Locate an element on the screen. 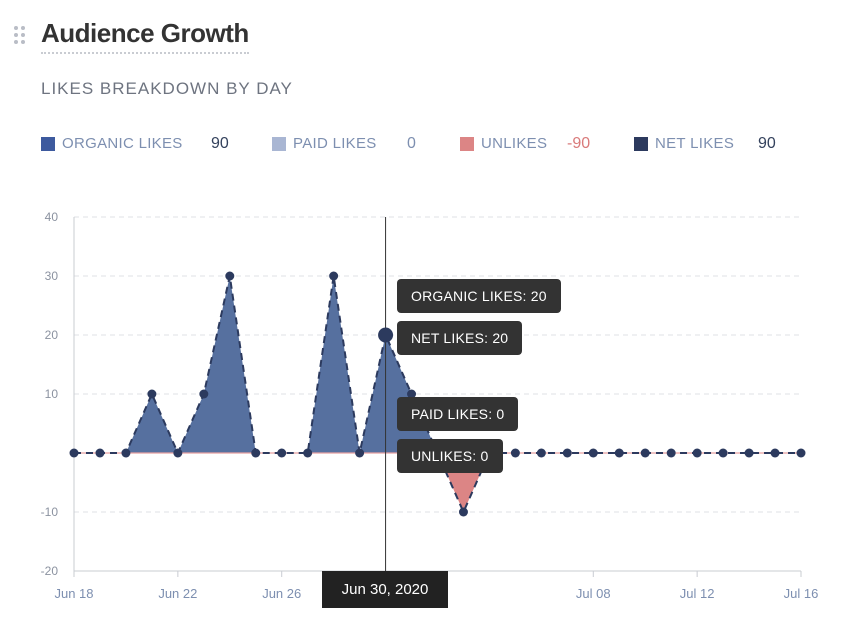 This screenshot has width=846, height=633. legend-item-net-likes: NET LIKES is located at coordinates (684, 143).